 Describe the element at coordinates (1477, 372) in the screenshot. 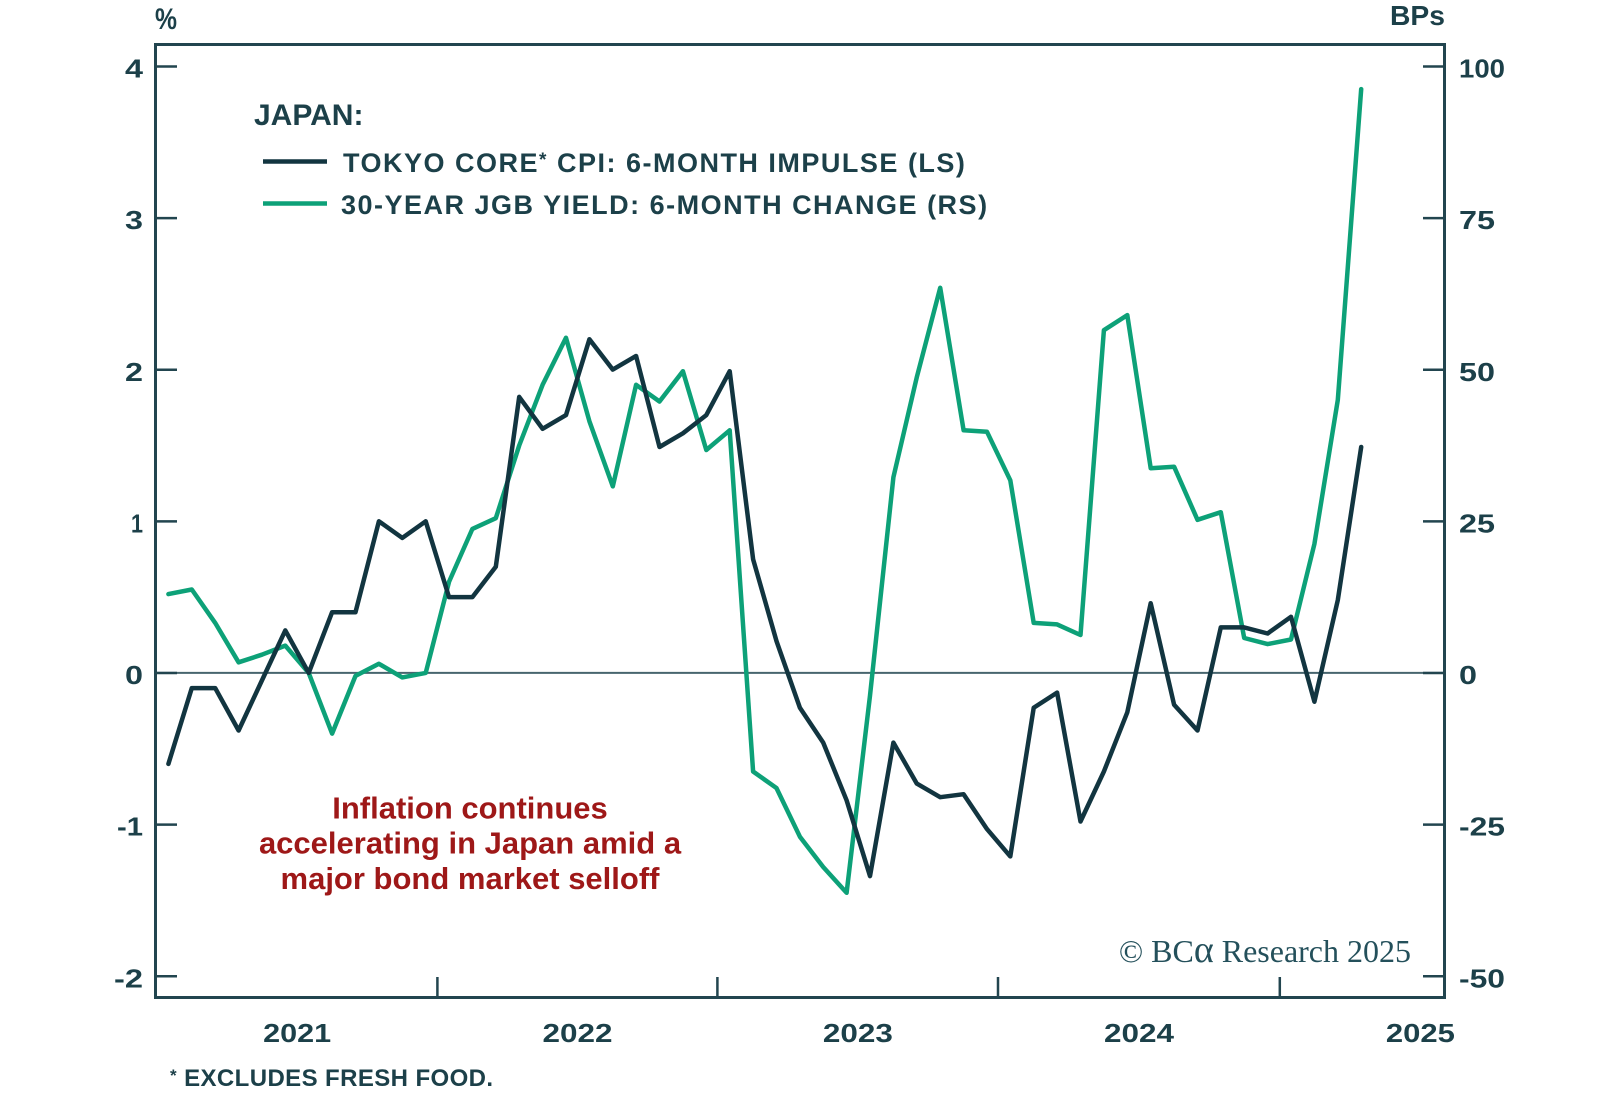

I see `svg-text: 50` at that location.